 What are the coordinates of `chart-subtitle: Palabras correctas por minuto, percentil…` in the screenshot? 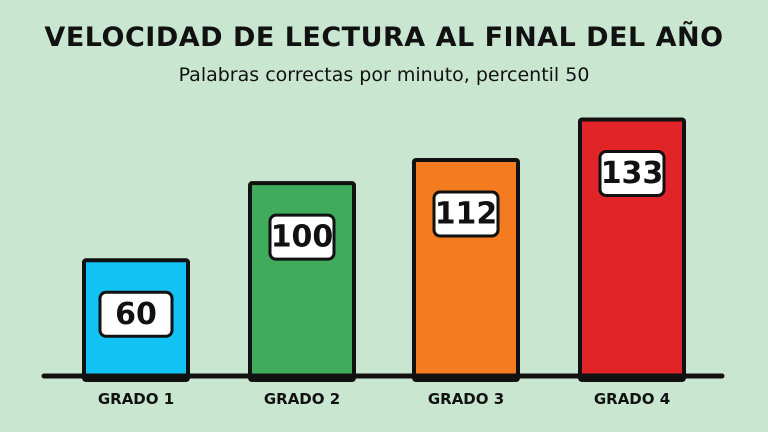 It's located at (384, 75).